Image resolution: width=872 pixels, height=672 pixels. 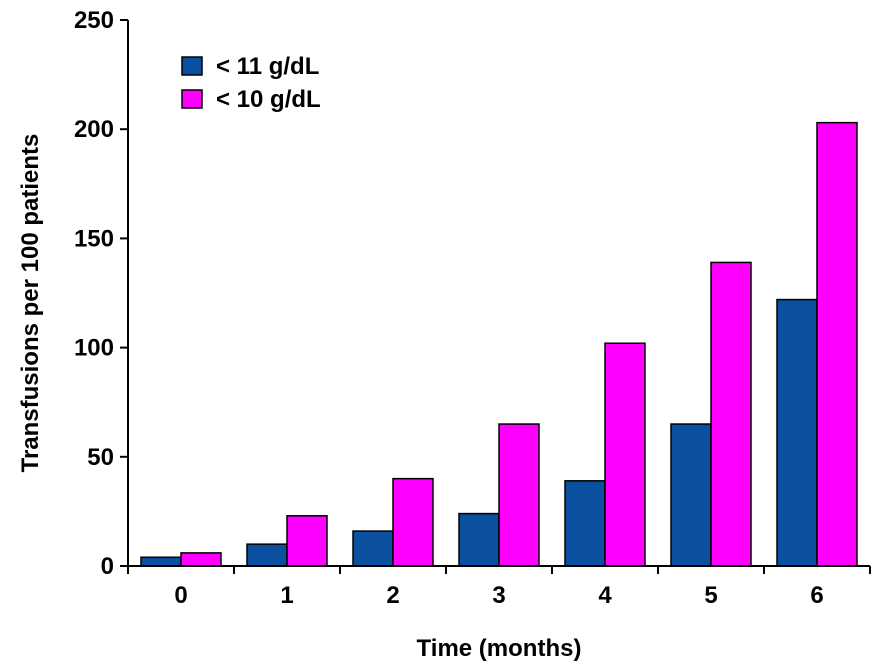 I want to click on x-tick-label-1: 1, so click(x=286, y=595).